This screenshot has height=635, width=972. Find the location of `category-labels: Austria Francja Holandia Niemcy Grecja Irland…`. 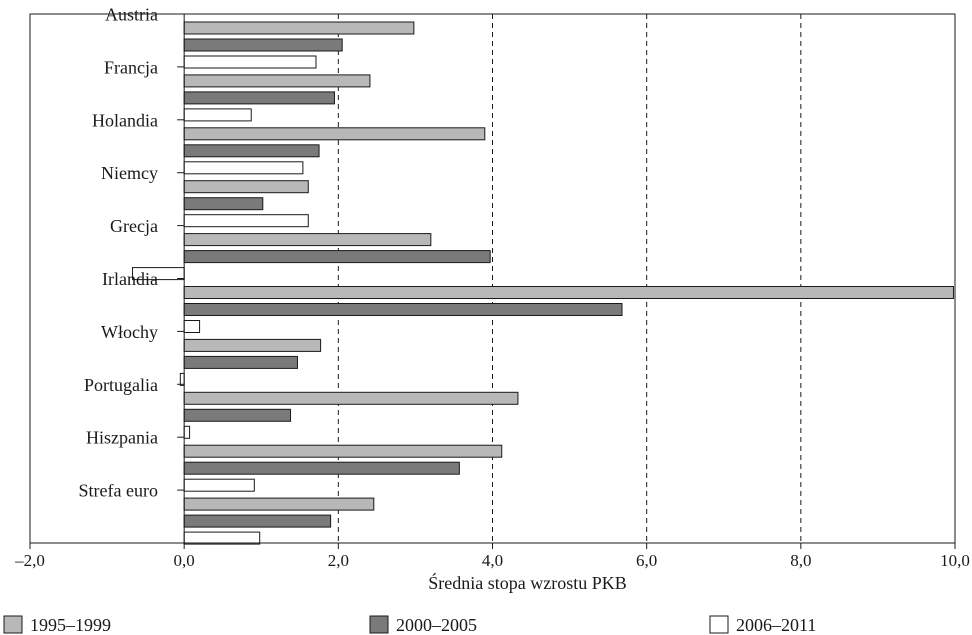

category-labels: Austria Francja Holandia Niemcy Grecja Irland… is located at coordinates (118, 252).